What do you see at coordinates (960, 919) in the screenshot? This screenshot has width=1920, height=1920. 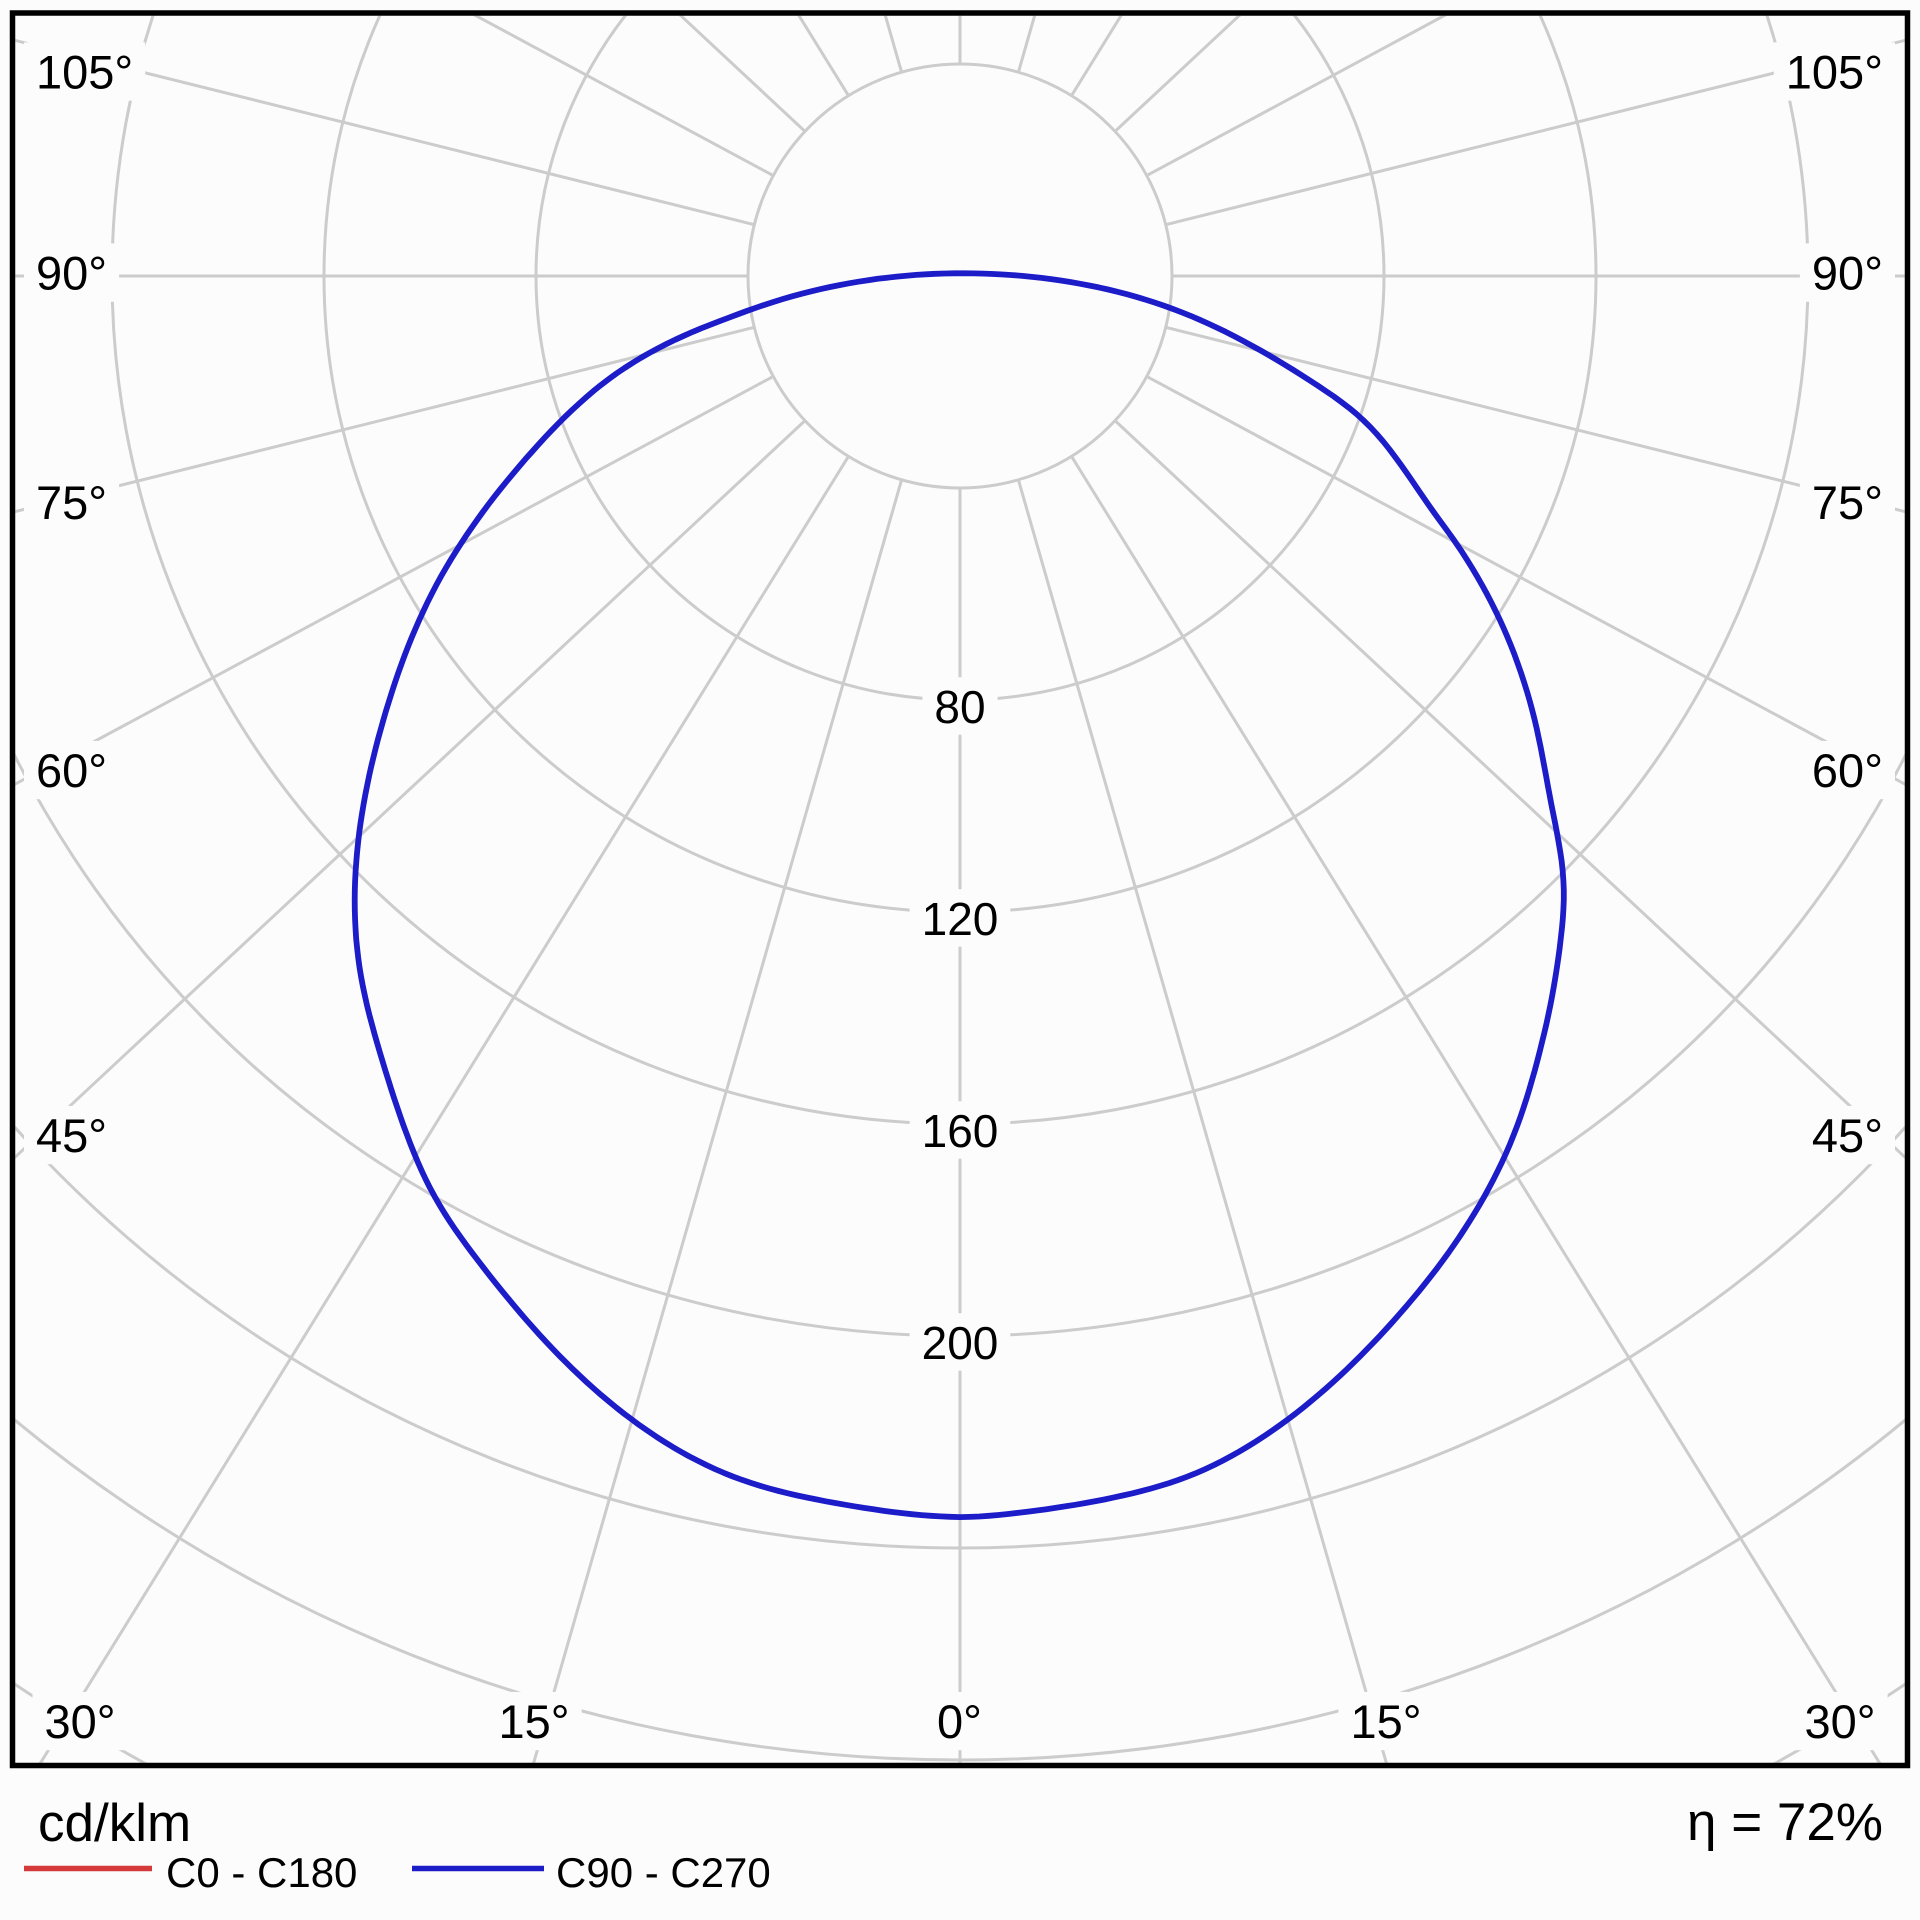 I see `svg-text: 120` at bounding box center [960, 919].